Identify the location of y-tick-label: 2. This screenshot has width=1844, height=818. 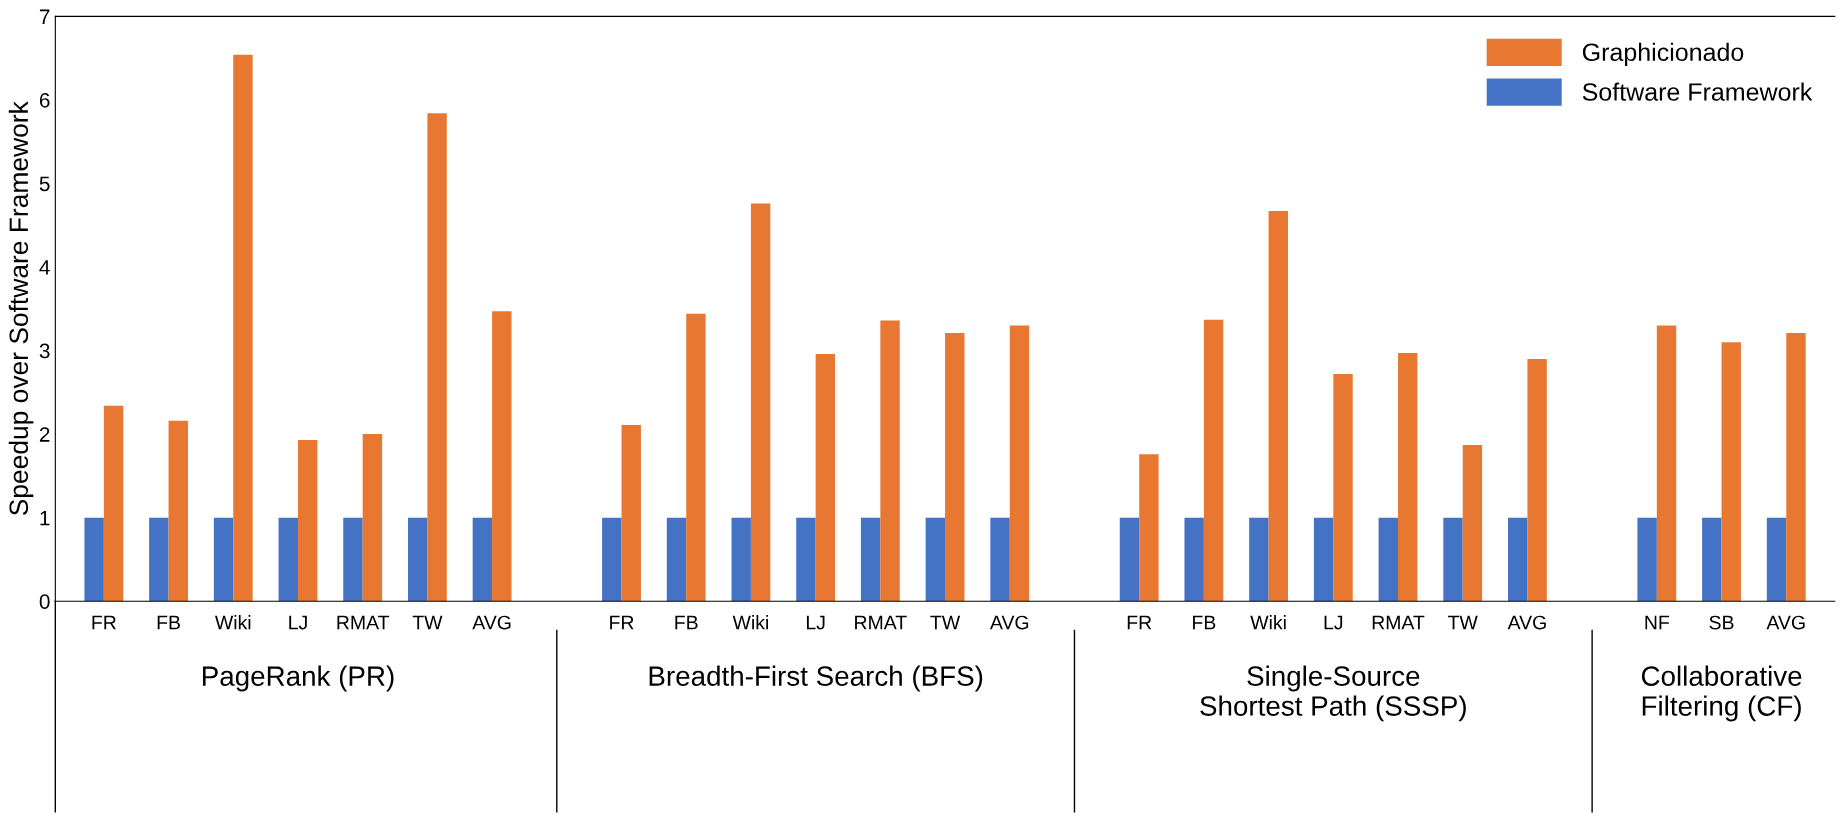
(44, 434).